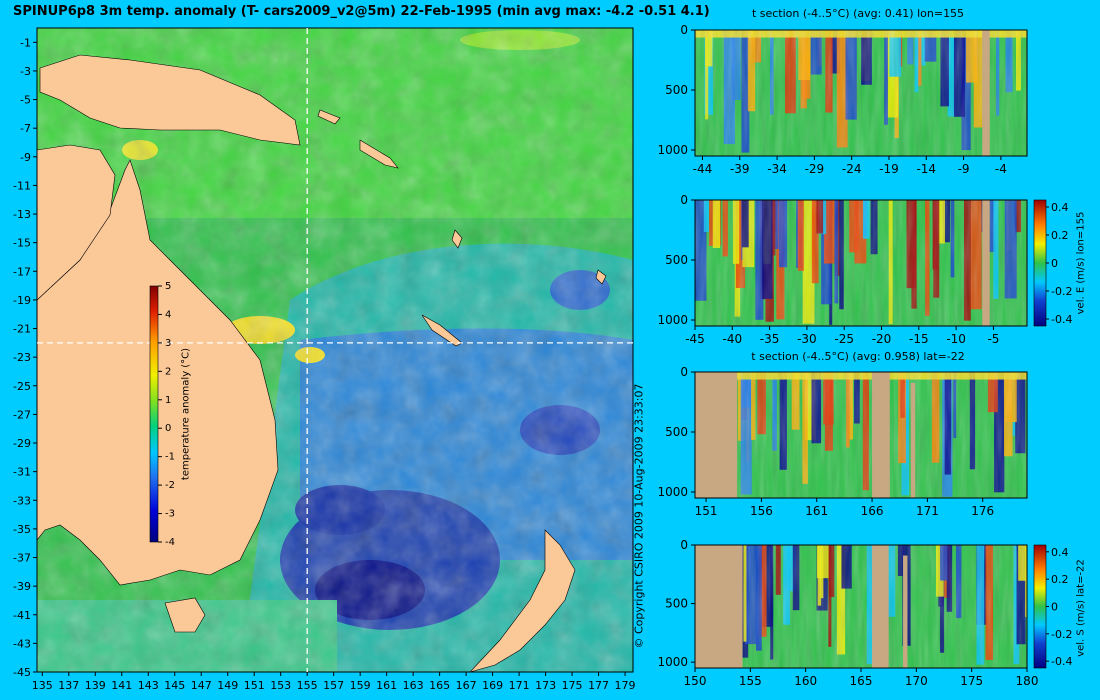 The image size is (1100, 700). I want to click on section-x-tick-label: -35, so click(770, 338).